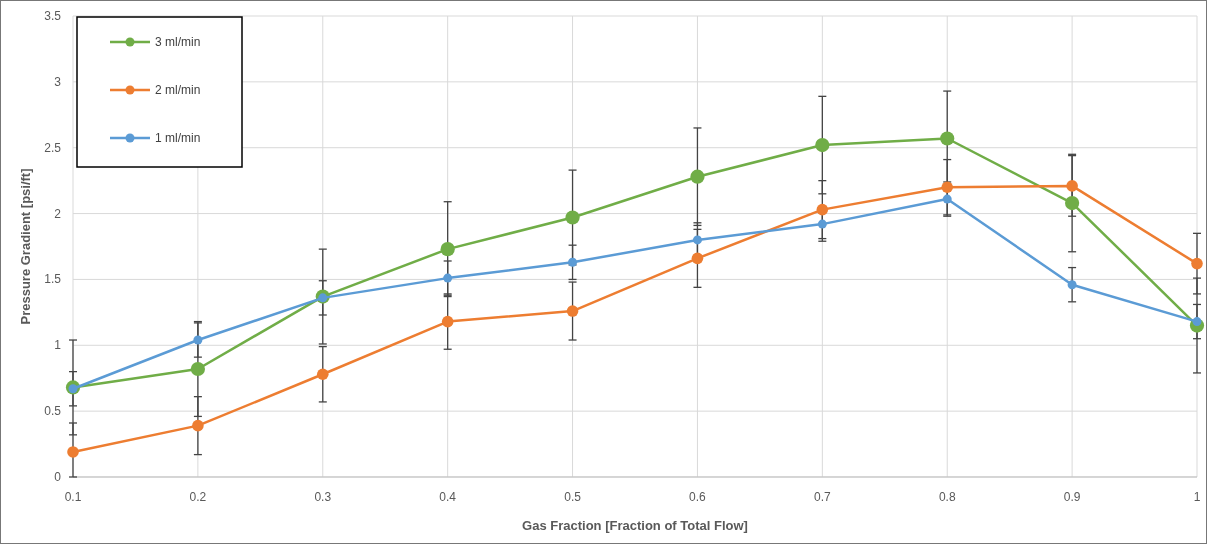  Describe the element at coordinates (58, 345) in the screenshot. I see `y-tick-label: 1` at that location.